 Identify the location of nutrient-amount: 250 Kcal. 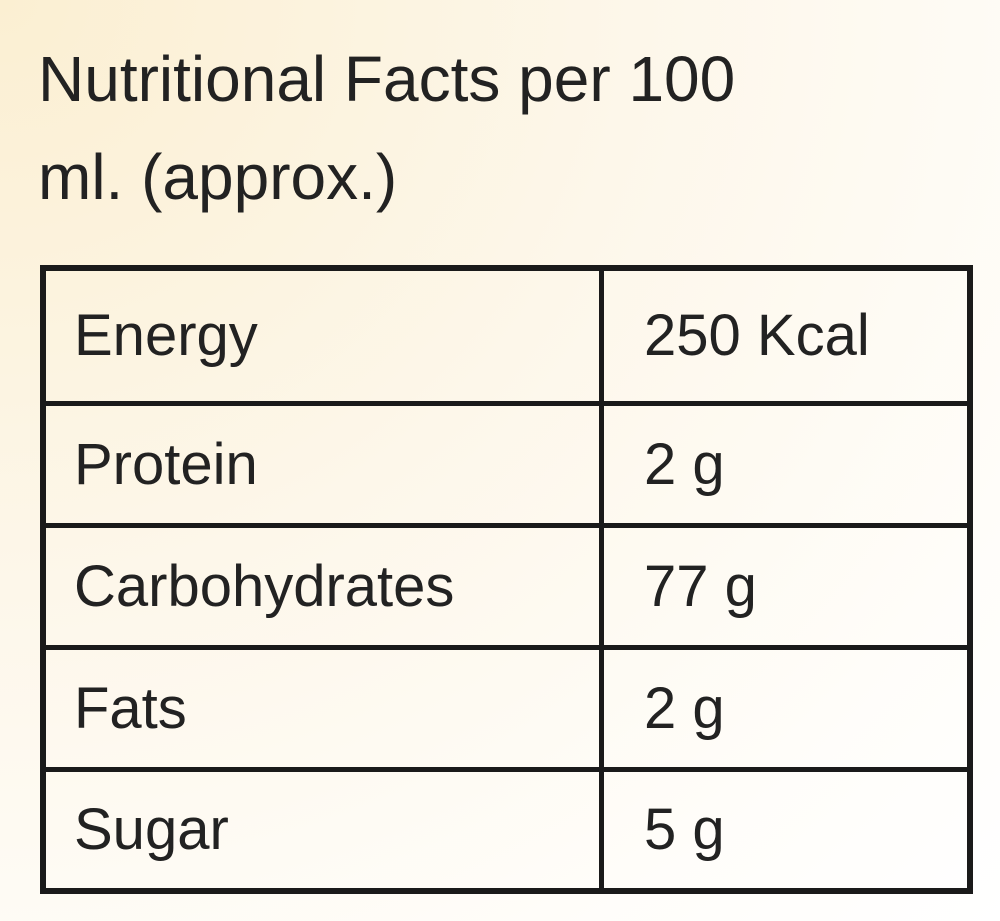
(786, 335).